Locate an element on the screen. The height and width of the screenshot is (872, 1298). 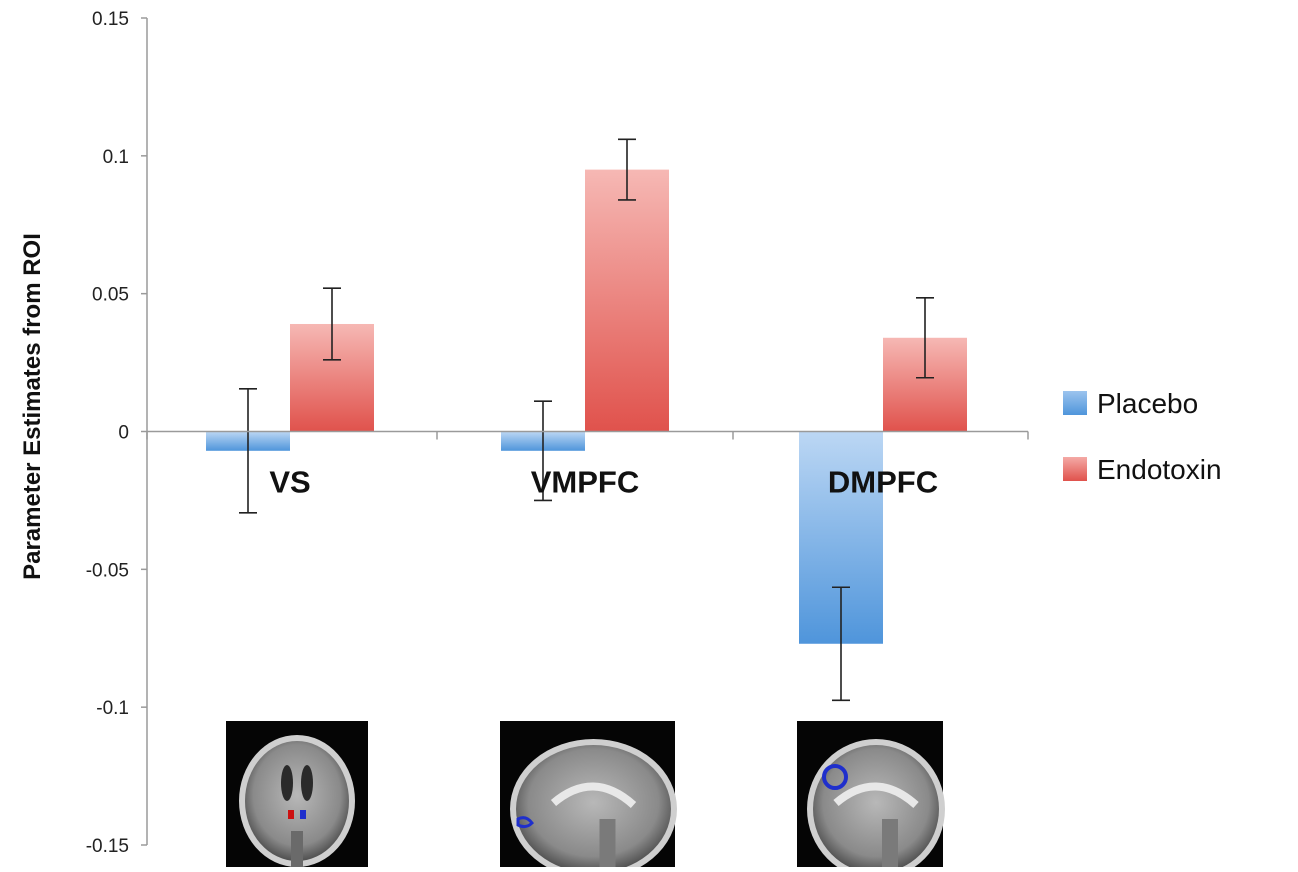
legend-swatch-endotoxin is located at coordinates (1075, 469).